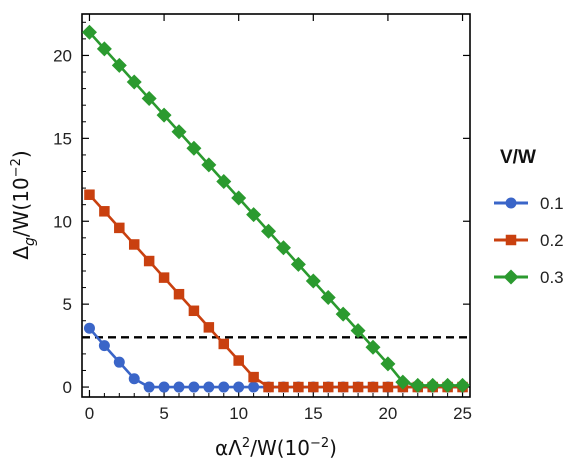 This screenshot has height=468, width=581. Describe the element at coordinates (462, 413) in the screenshot. I see `x-tick-label: 25` at that location.